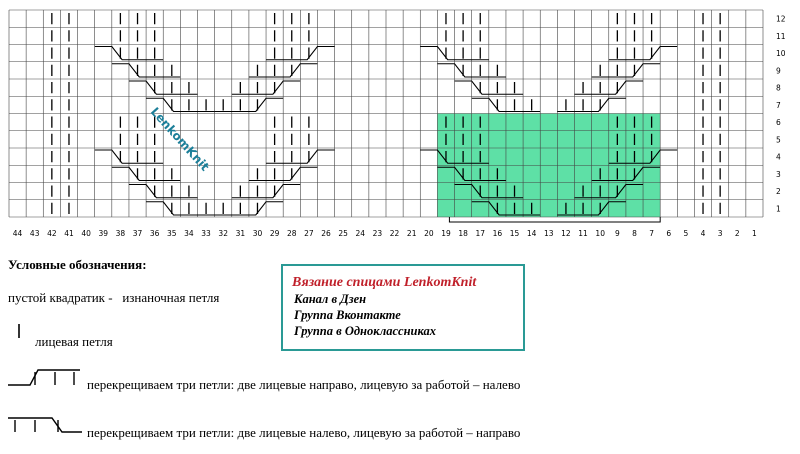 This screenshot has width=800, height=454. Describe the element at coordinates (189, 233) in the screenshot. I see `column-number: 34` at that location.